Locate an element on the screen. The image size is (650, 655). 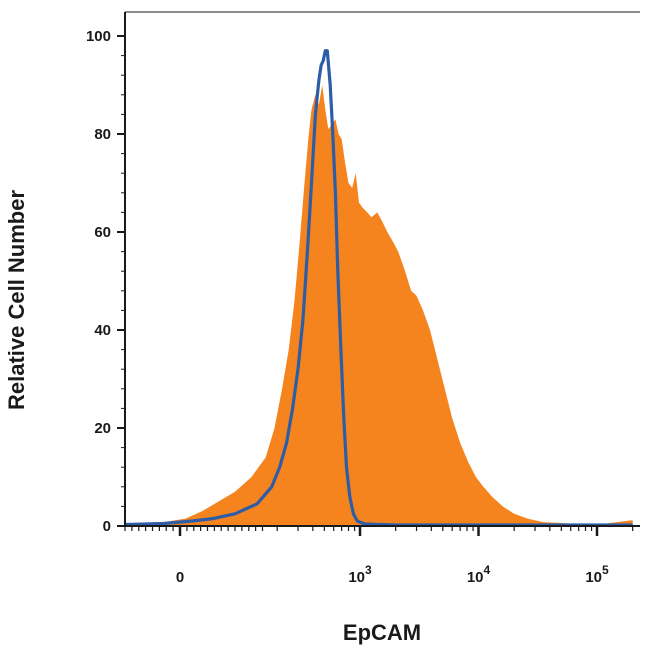
x-tick-label: 0 is located at coordinates (180, 577).